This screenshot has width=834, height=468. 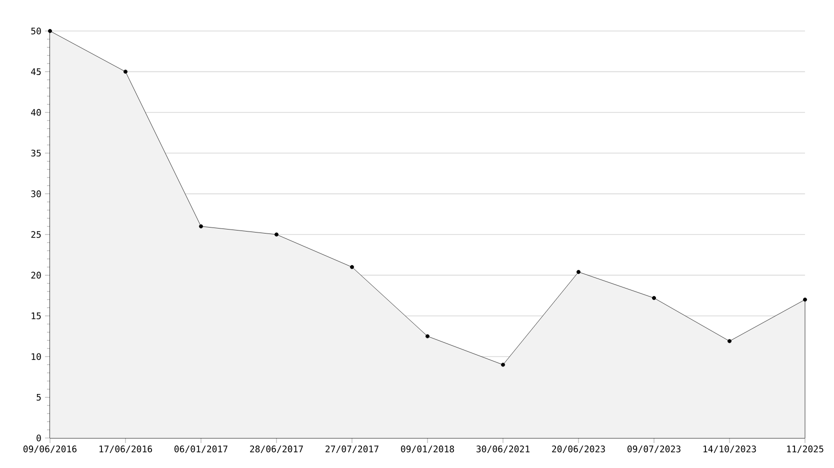 What do you see at coordinates (578, 450) in the screenshot?
I see `x-tick-label: 20/06/2023` at bounding box center [578, 450].